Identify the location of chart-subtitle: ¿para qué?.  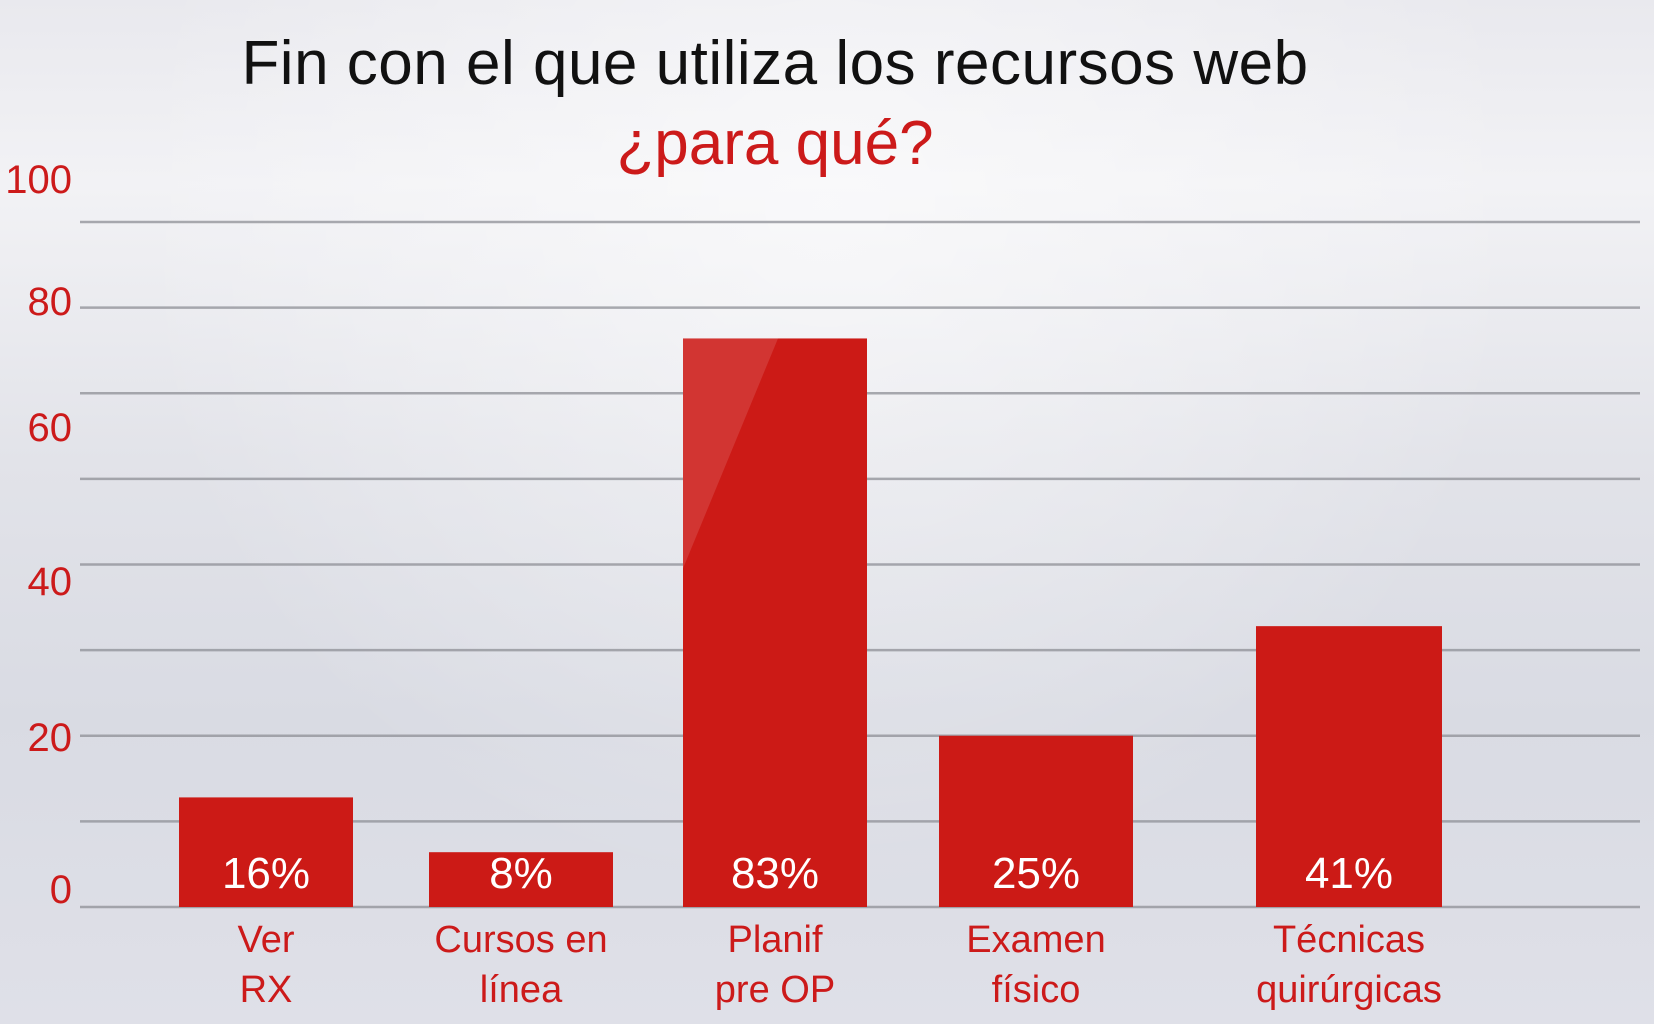
(775, 143).